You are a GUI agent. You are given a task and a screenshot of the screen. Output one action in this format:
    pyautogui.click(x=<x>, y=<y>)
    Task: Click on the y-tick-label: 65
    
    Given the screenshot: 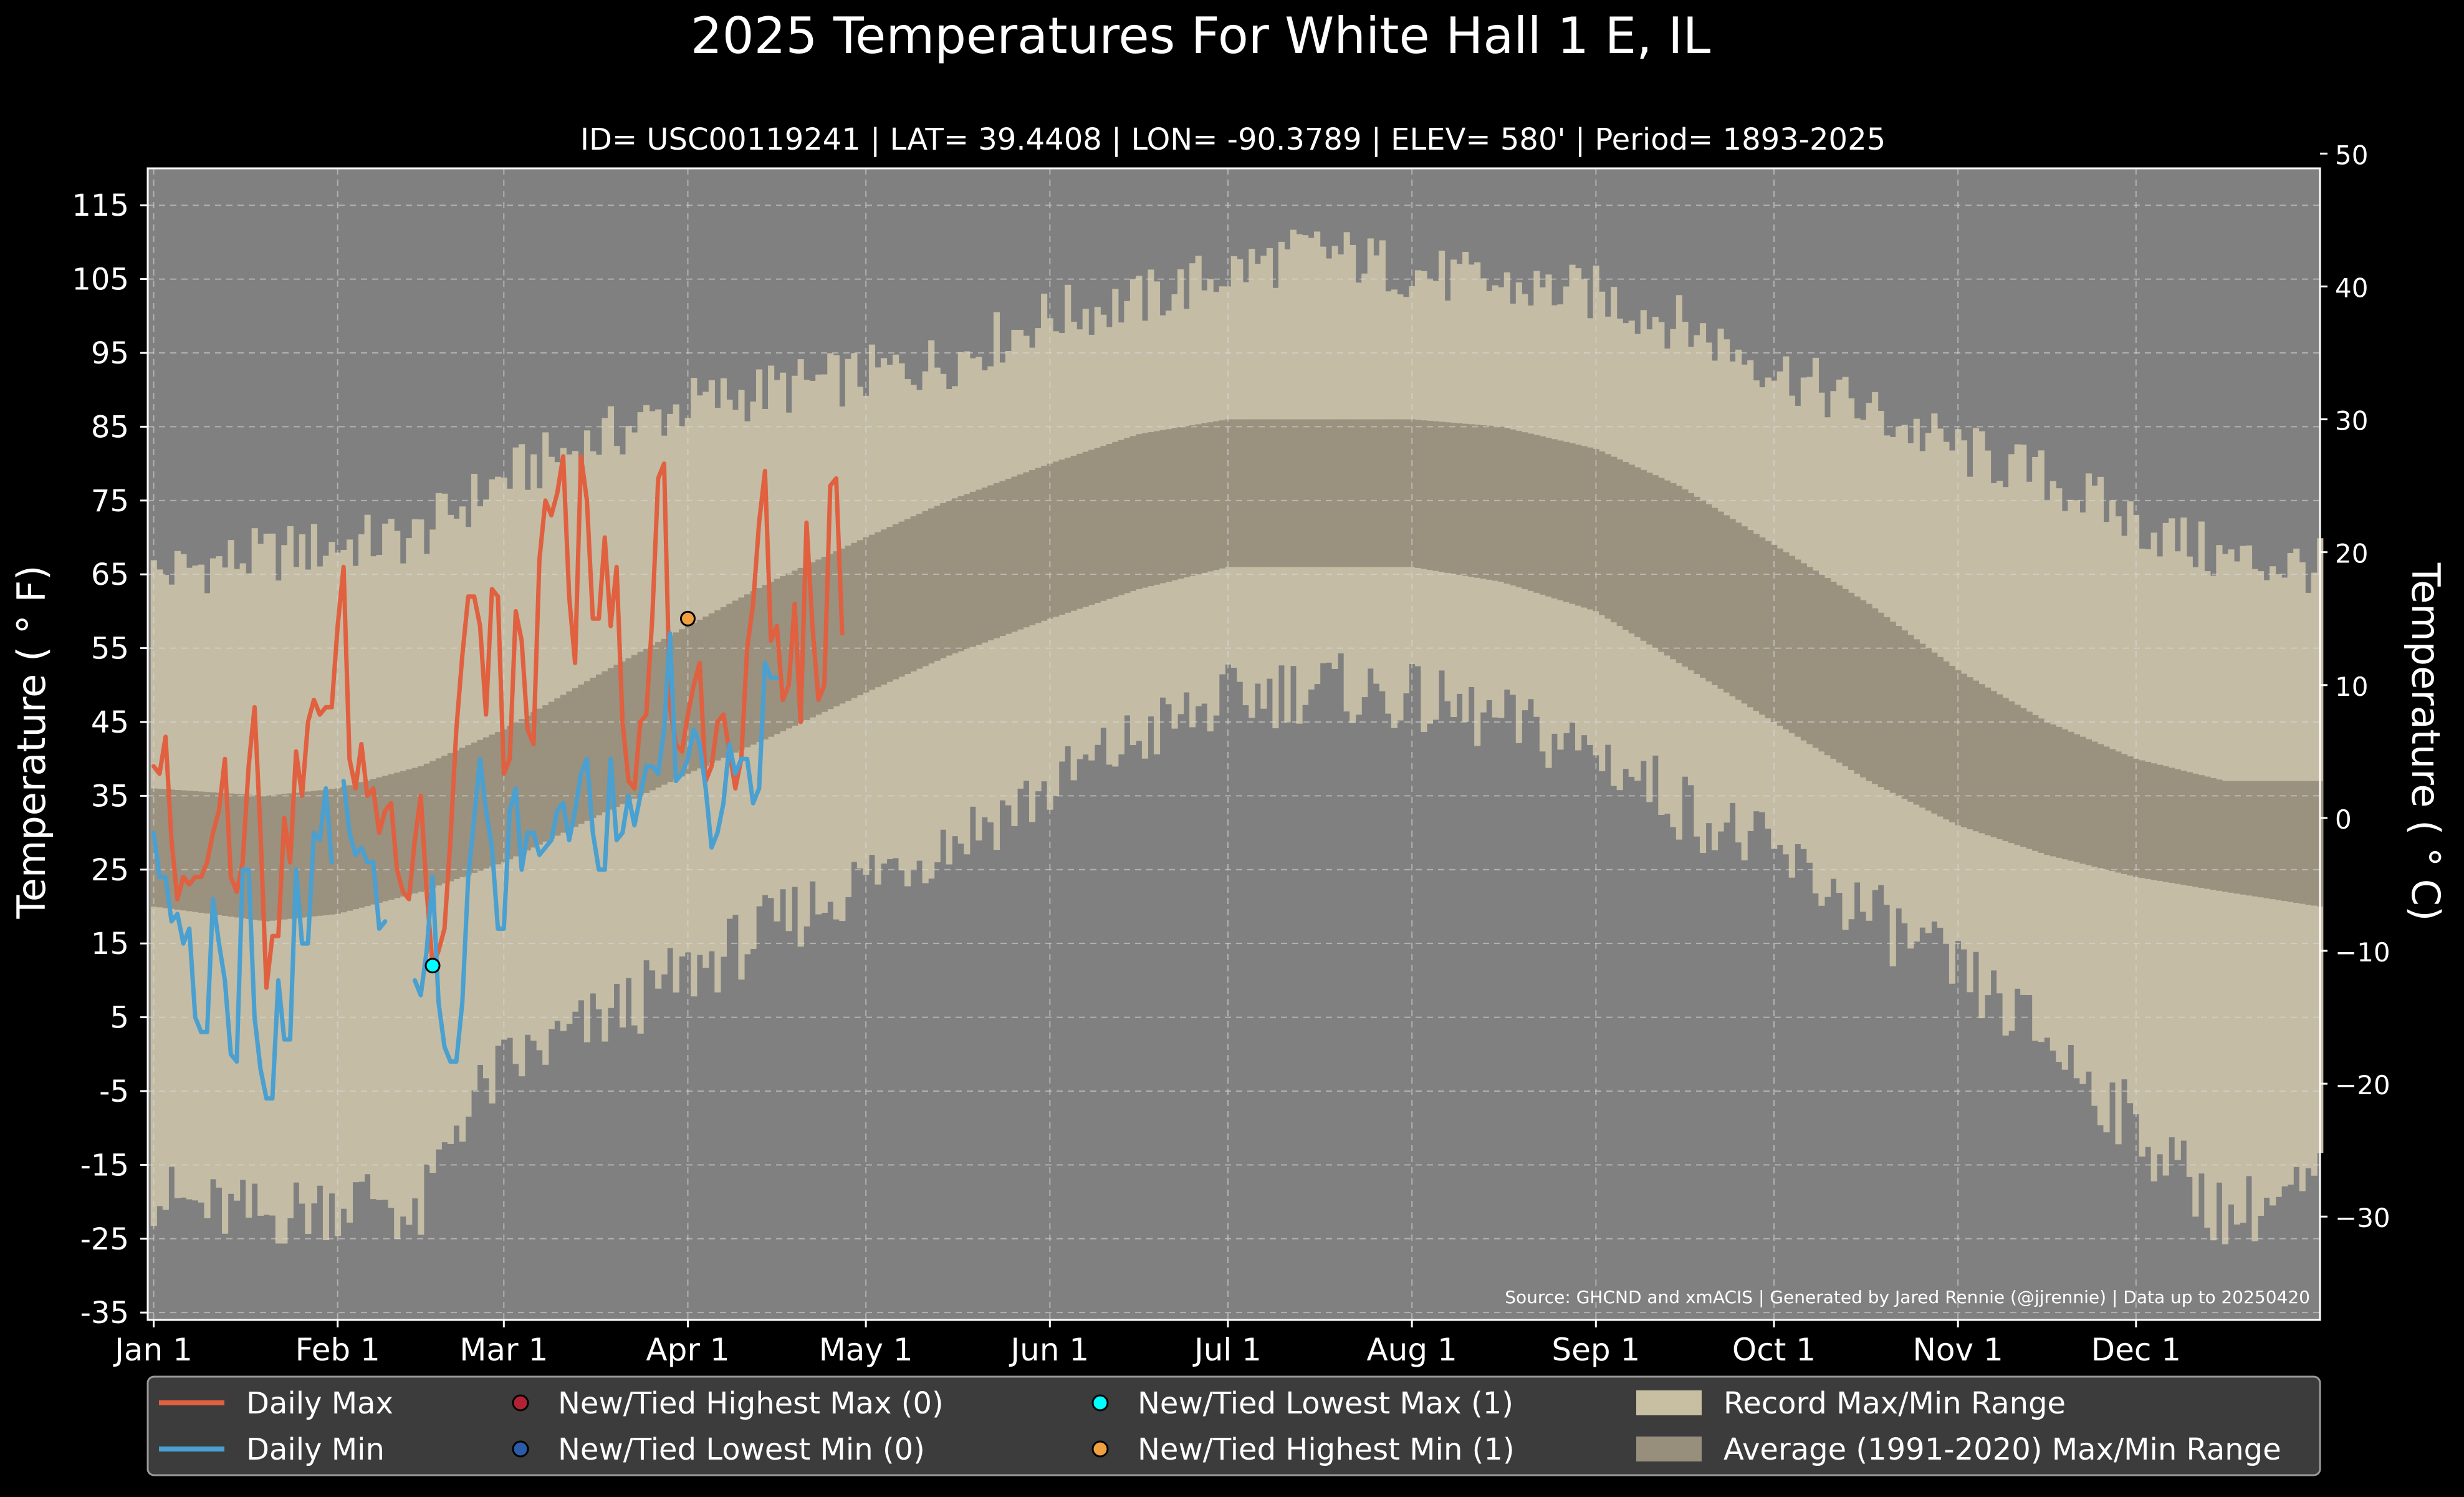 What is the action you would take?
    pyautogui.click(x=110, y=574)
    